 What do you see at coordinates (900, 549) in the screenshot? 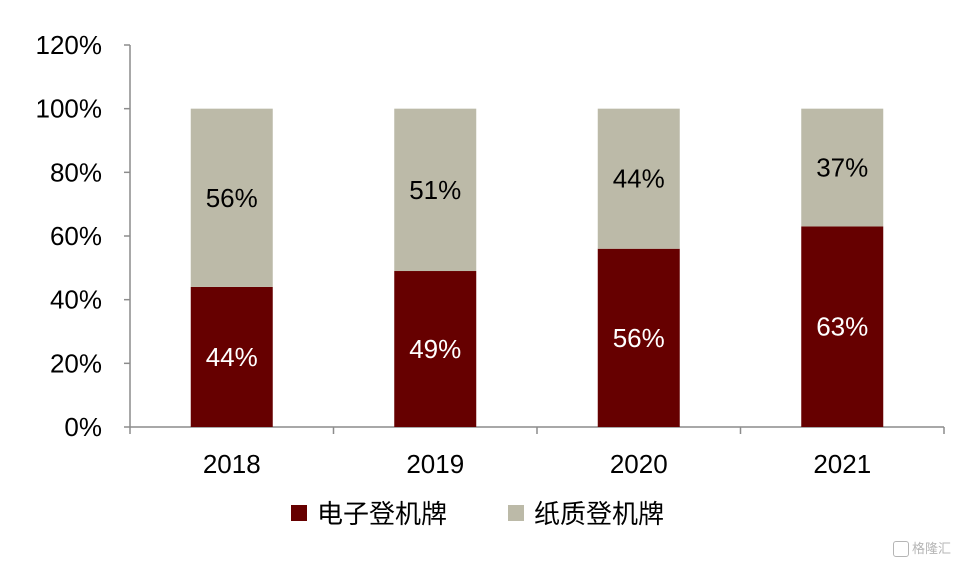
I see `glh-logo-icon` at bounding box center [900, 549].